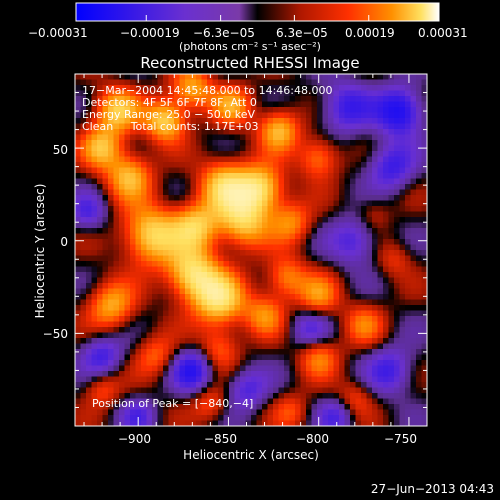  Describe the element at coordinates (257, 18) in the screenshot. I see `colorbar-ticks` at that location.